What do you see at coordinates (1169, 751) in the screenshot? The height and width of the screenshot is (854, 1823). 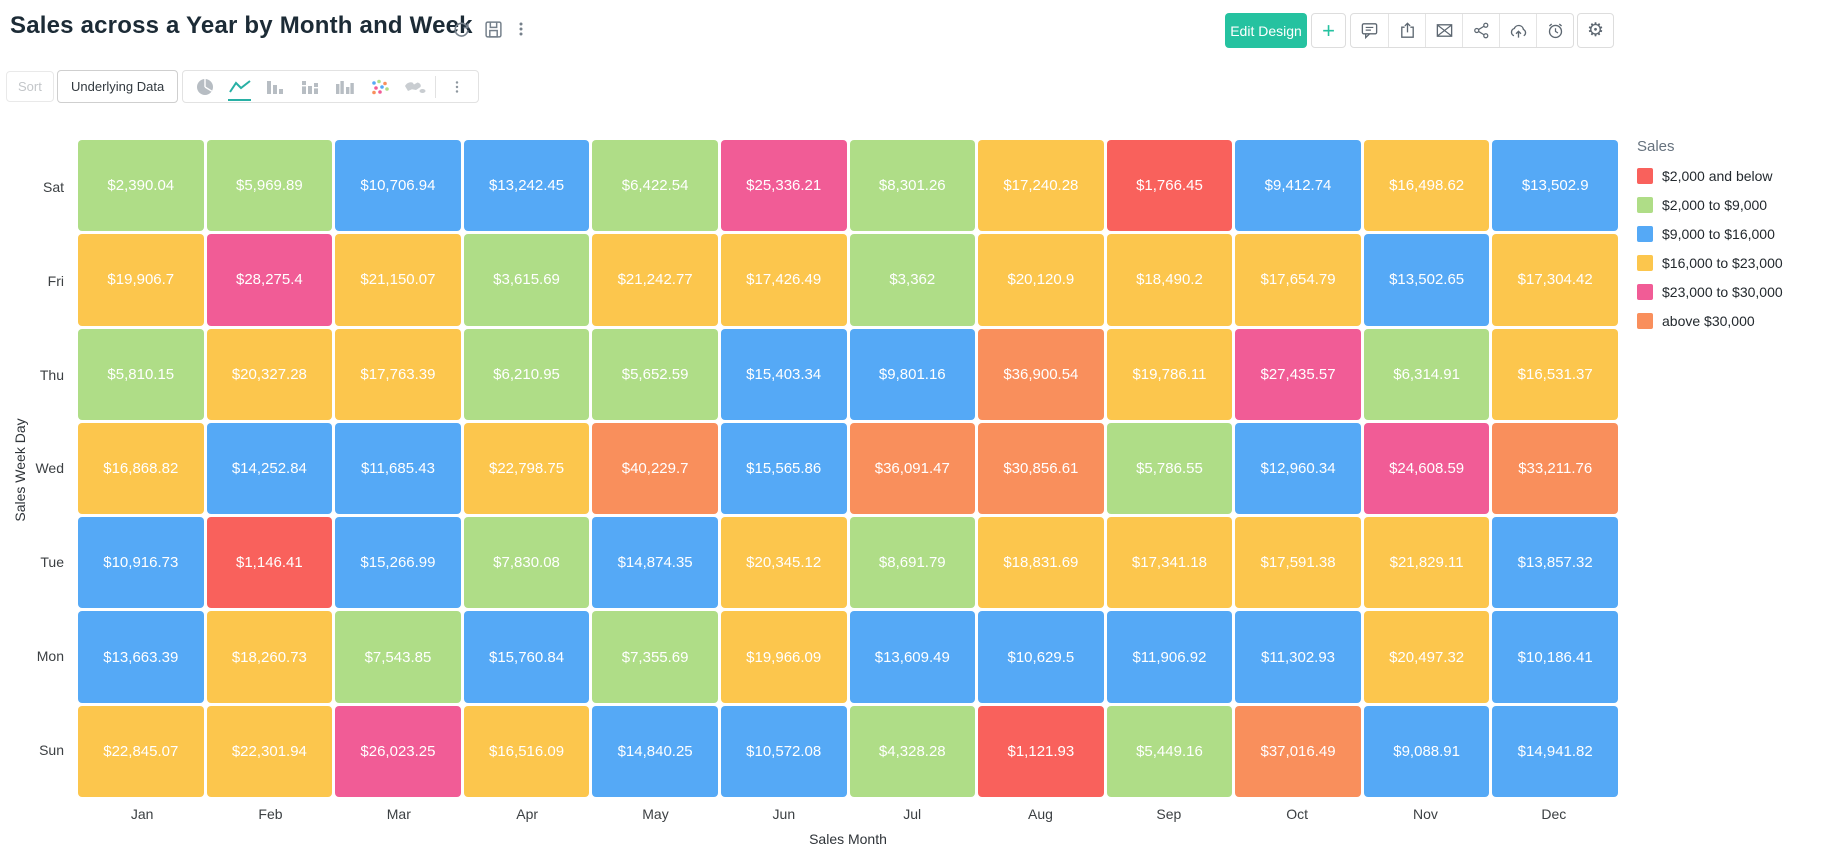 I see `heatmap-cell: $5,449.16` at bounding box center [1169, 751].